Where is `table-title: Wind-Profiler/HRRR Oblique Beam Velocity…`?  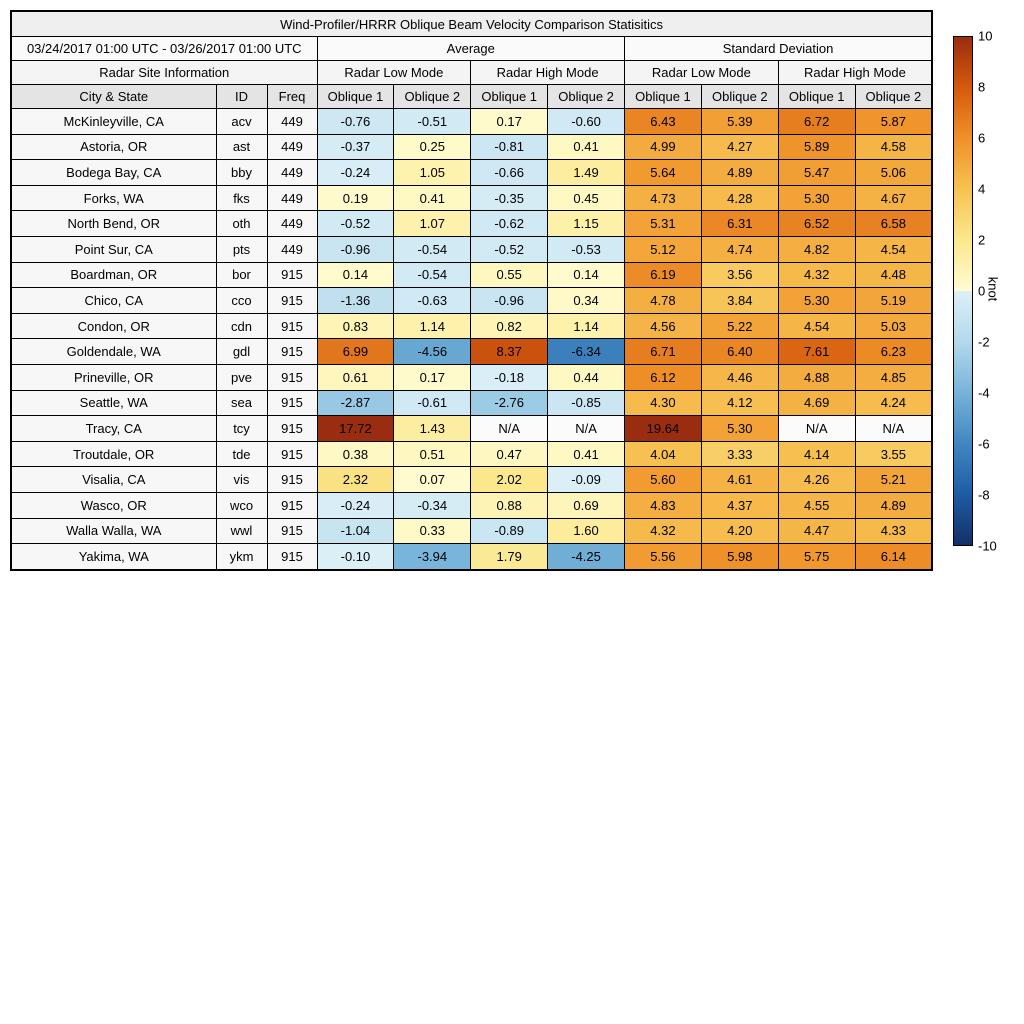 table-title: Wind-Profiler/HRRR Oblique Beam Velocity… is located at coordinates (471, 23).